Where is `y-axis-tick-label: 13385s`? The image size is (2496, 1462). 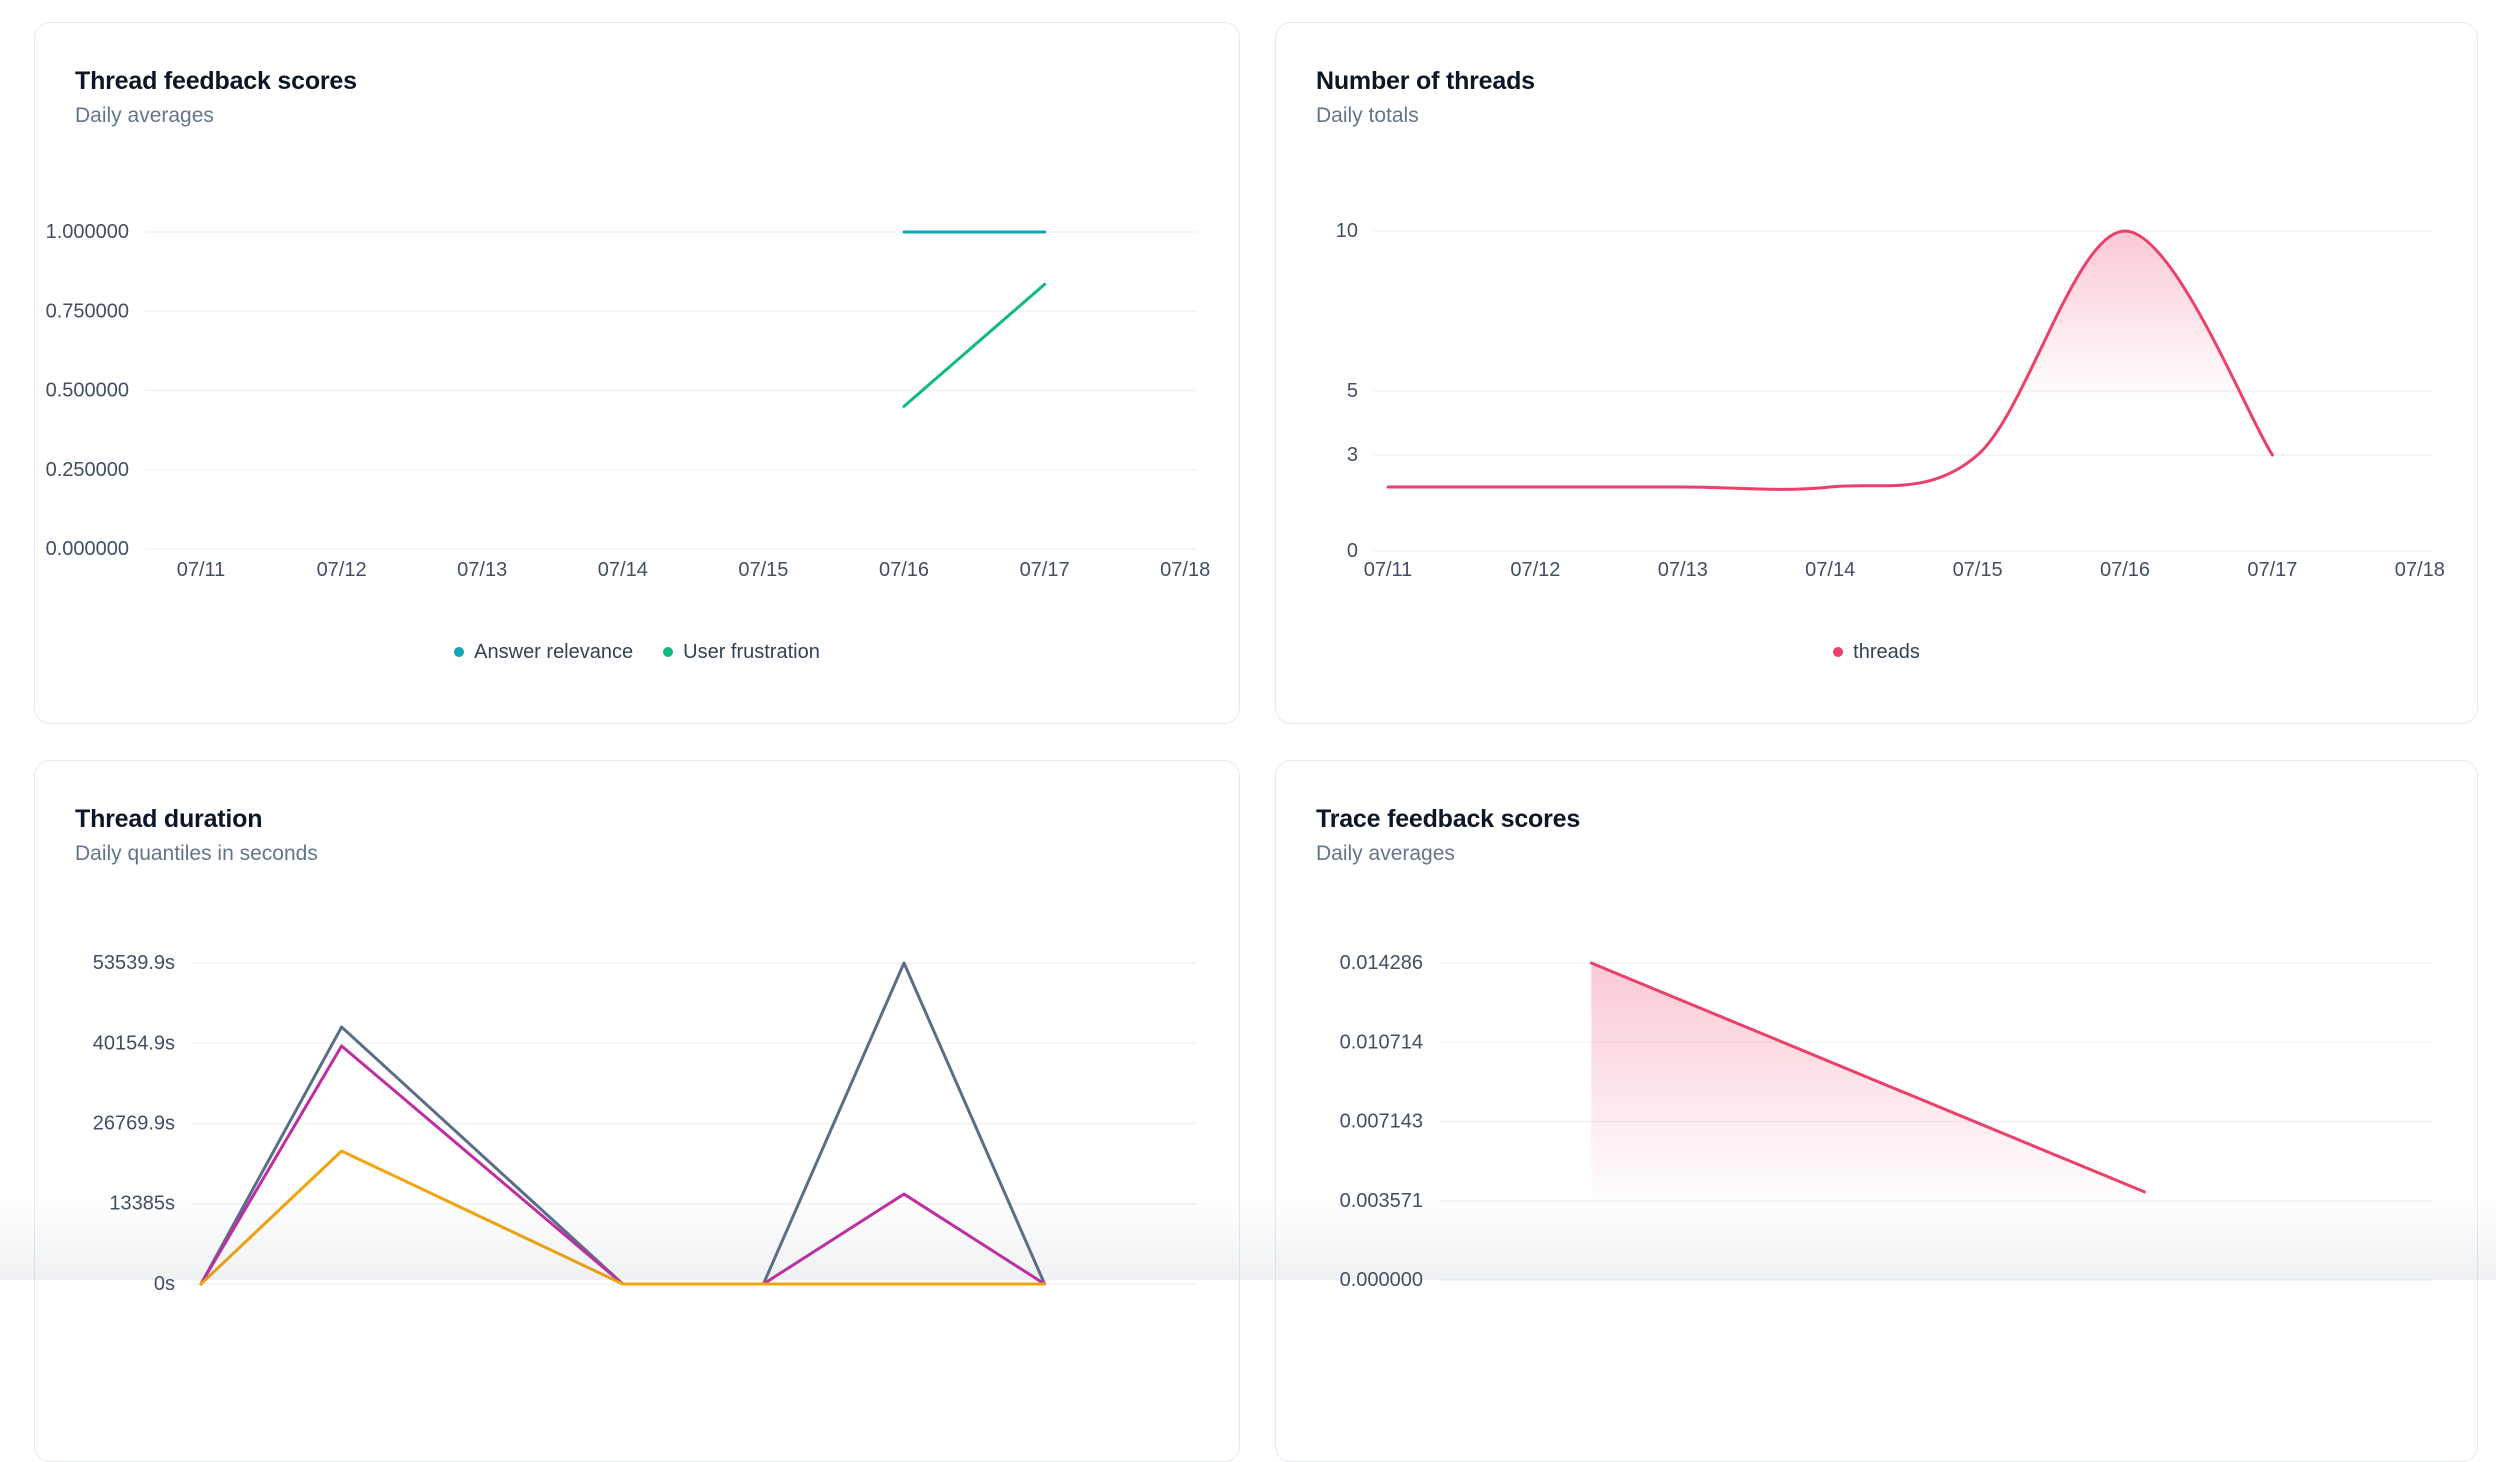
y-axis-tick-label: 13385s is located at coordinates (142, 1204).